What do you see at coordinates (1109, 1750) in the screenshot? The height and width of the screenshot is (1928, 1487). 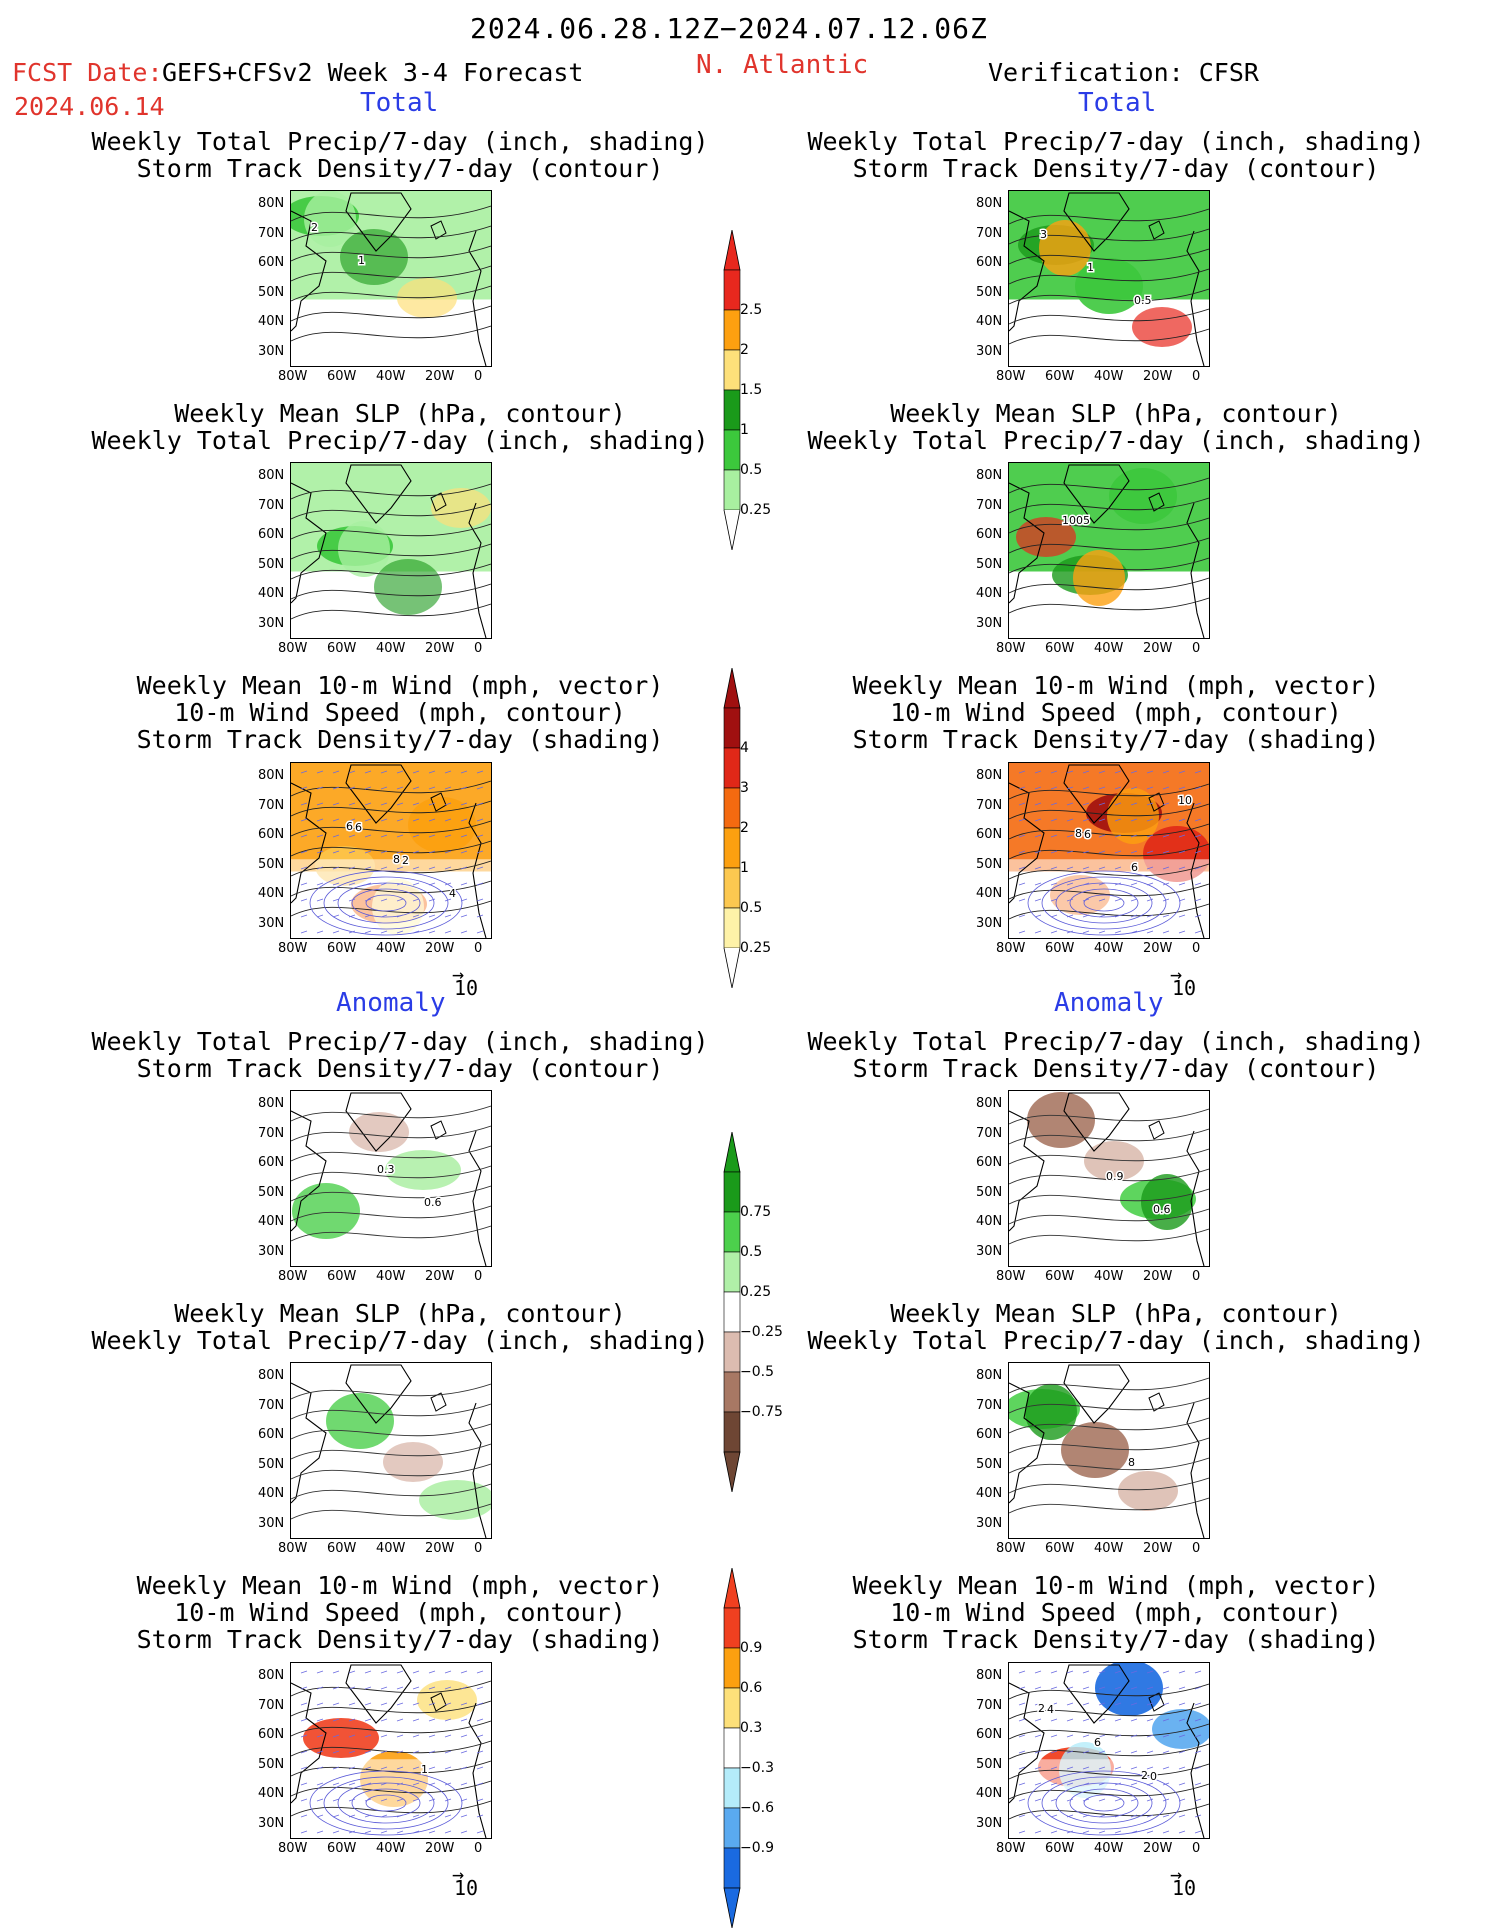 I see `map-canvas: 0 4 6 2 2` at bounding box center [1109, 1750].